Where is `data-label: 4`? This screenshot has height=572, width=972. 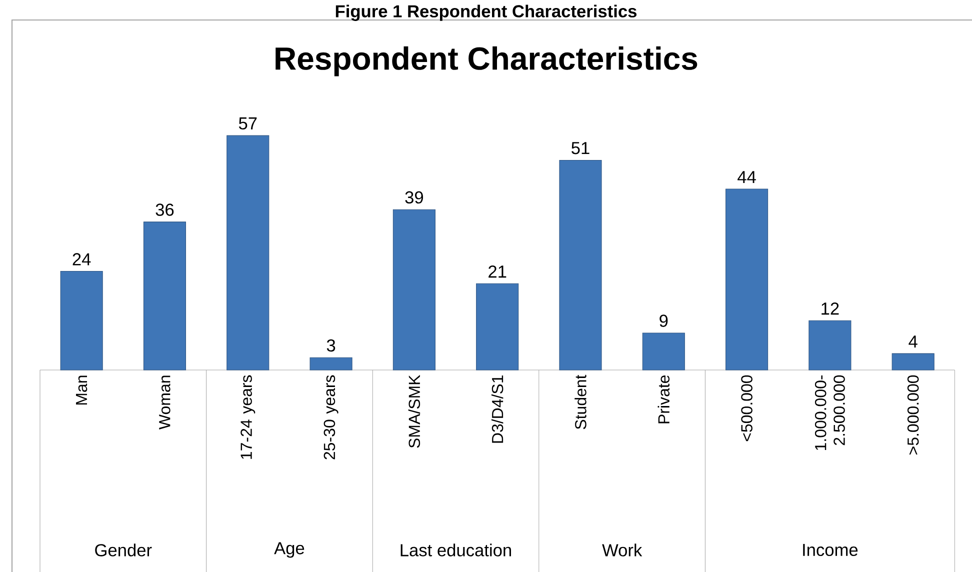 data-label: 4 is located at coordinates (913, 342).